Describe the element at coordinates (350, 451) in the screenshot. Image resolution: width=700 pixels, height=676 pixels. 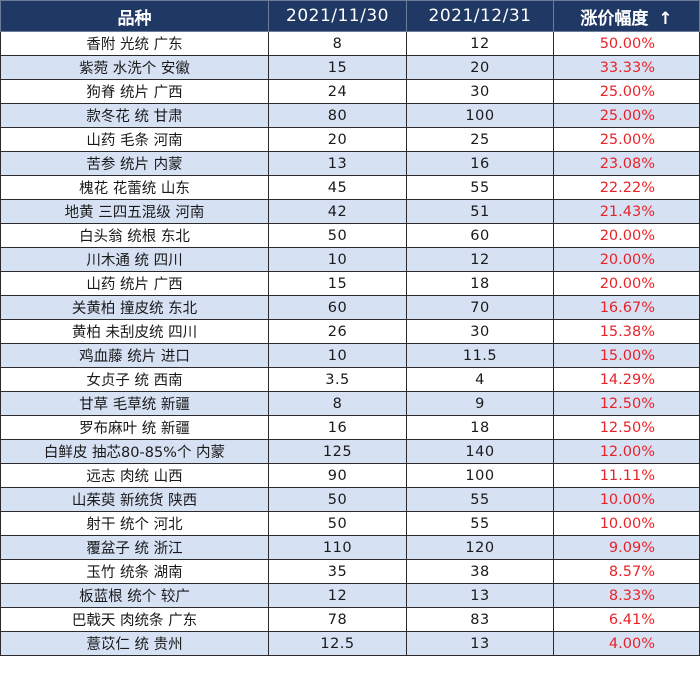
I see `table-row: 白鲜皮 抽芯80-85%个 内蒙 125 140 12.00%` at that location.